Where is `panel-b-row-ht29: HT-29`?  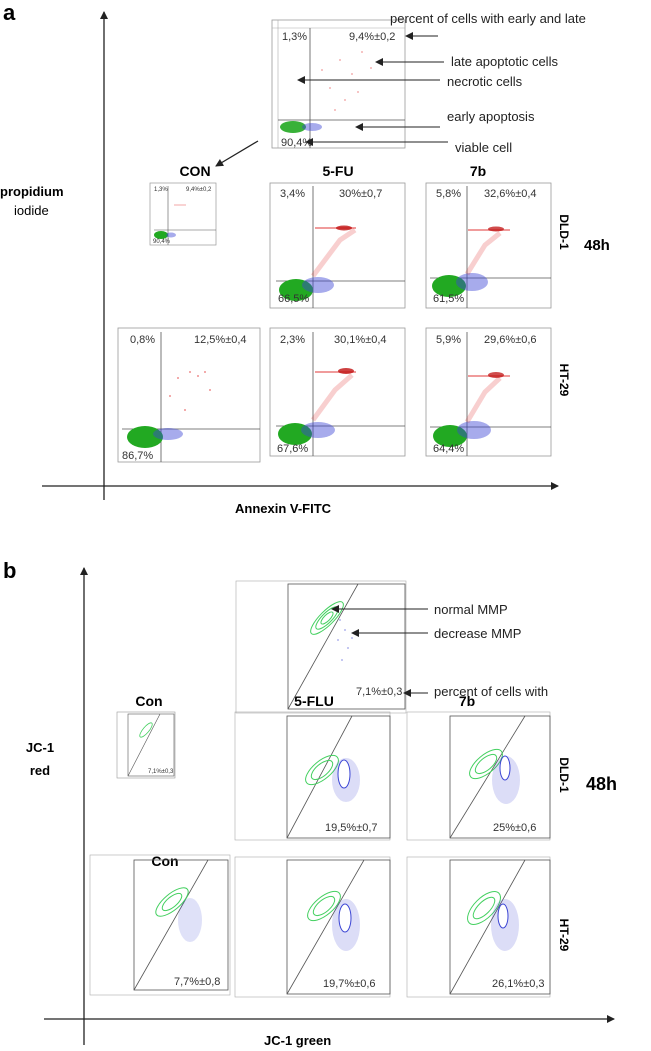
panel-b-row-ht29: HT-29 is located at coordinates (564, 935).